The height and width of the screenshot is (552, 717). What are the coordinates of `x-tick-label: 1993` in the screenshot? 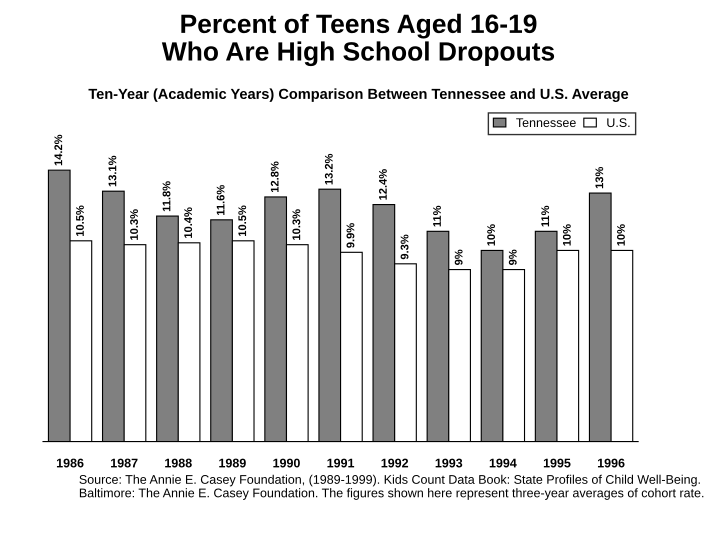 It's located at (449, 463).